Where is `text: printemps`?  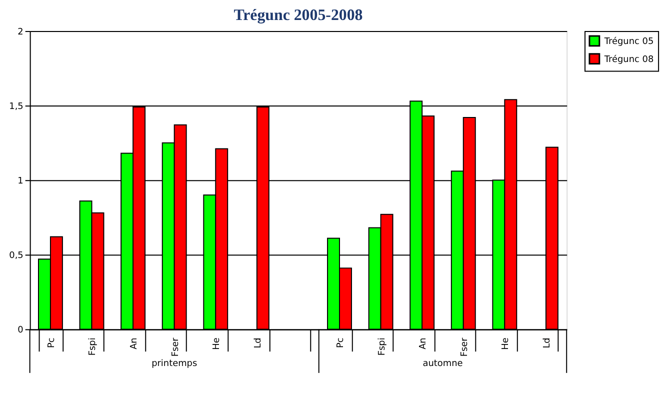
text: printemps is located at coordinates (175, 363).